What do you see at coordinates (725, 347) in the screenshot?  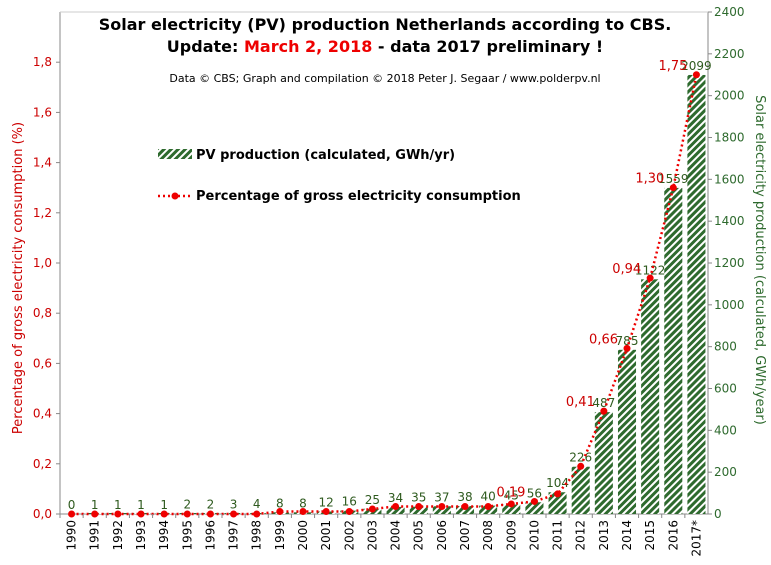 I see `right-tick-label: 800` at bounding box center [725, 347].